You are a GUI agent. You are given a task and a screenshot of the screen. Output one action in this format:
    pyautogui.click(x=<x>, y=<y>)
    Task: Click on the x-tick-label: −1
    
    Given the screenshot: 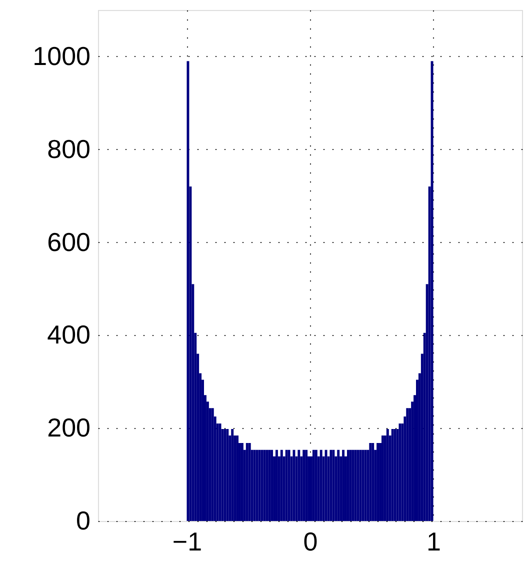 What is the action you would take?
    pyautogui.click(x=187, y=541)
    